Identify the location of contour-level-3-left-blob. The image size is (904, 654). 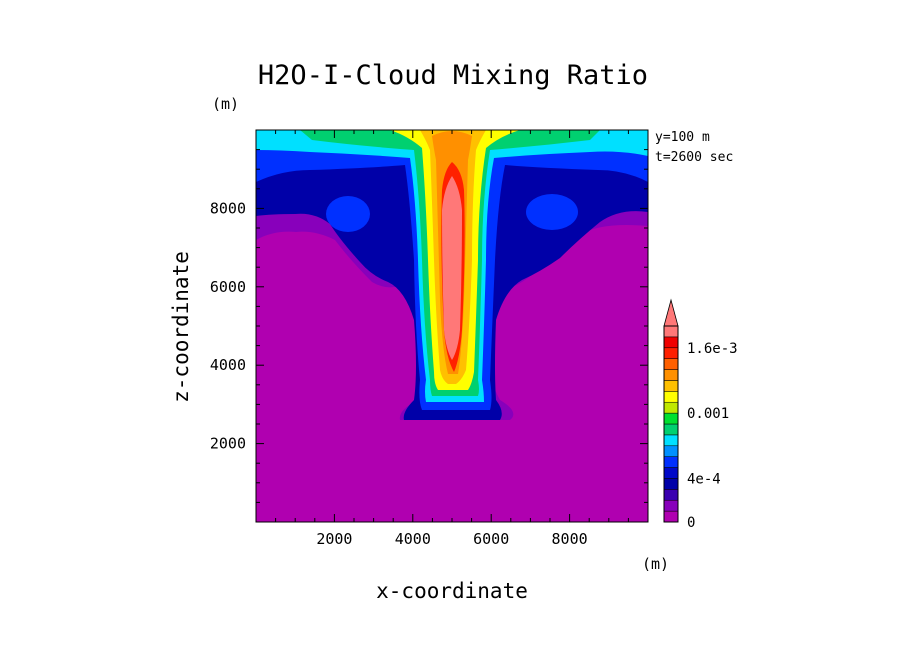
(348, 214).